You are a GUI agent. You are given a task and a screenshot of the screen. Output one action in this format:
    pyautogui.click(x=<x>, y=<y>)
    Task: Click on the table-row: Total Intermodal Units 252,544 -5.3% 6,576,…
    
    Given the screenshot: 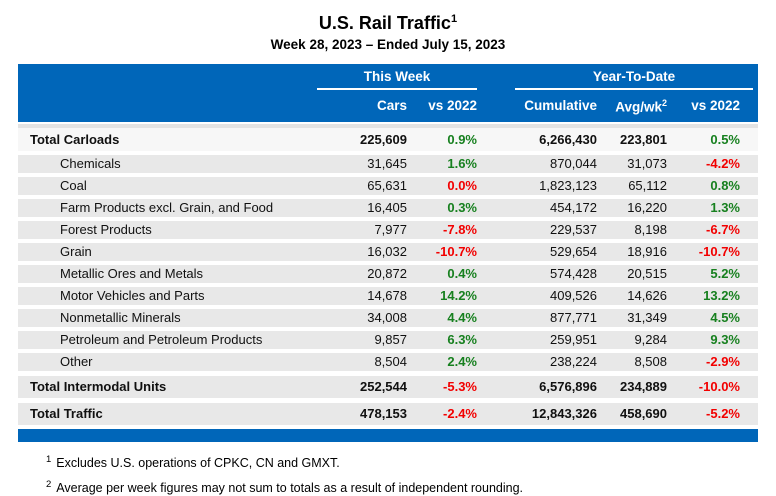 What is the action you would take?
    pyautogui.click(x=388, y=386)
    